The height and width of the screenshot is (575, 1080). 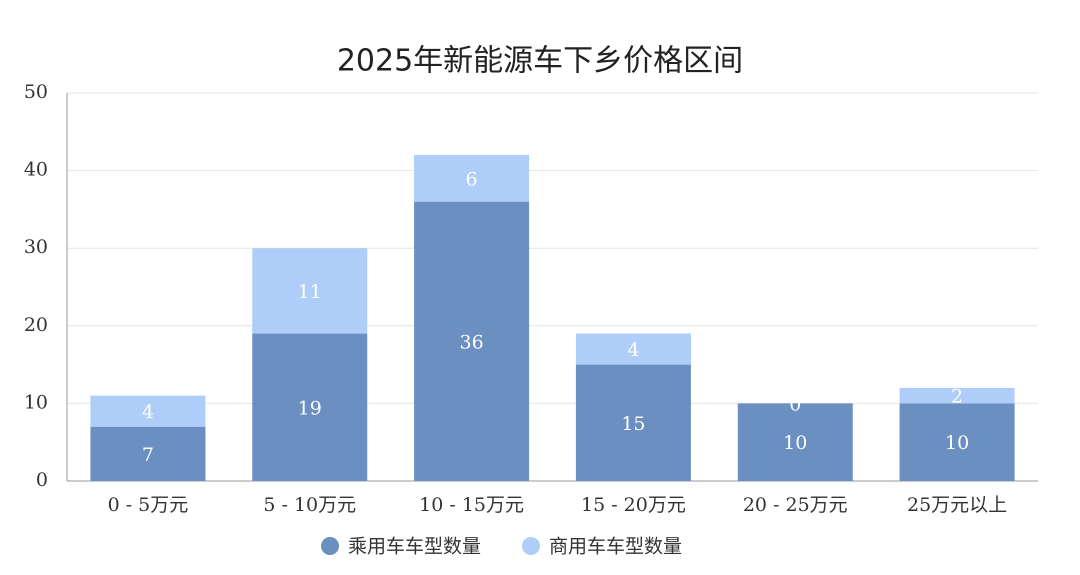 I want to click on x-tick-label: 5 - 10万元, so click(x=309, y=505).